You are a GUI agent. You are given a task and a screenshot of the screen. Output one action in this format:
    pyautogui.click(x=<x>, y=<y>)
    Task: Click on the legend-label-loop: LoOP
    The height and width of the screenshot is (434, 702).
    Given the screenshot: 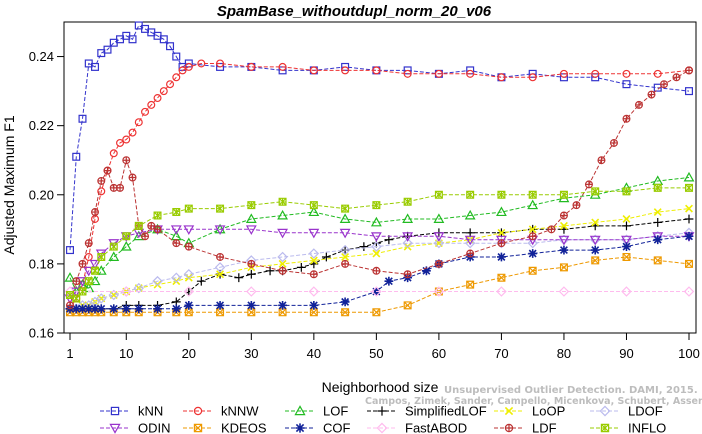 What is the action you would take?
    pyautogui.click(x=548, y=411)
    